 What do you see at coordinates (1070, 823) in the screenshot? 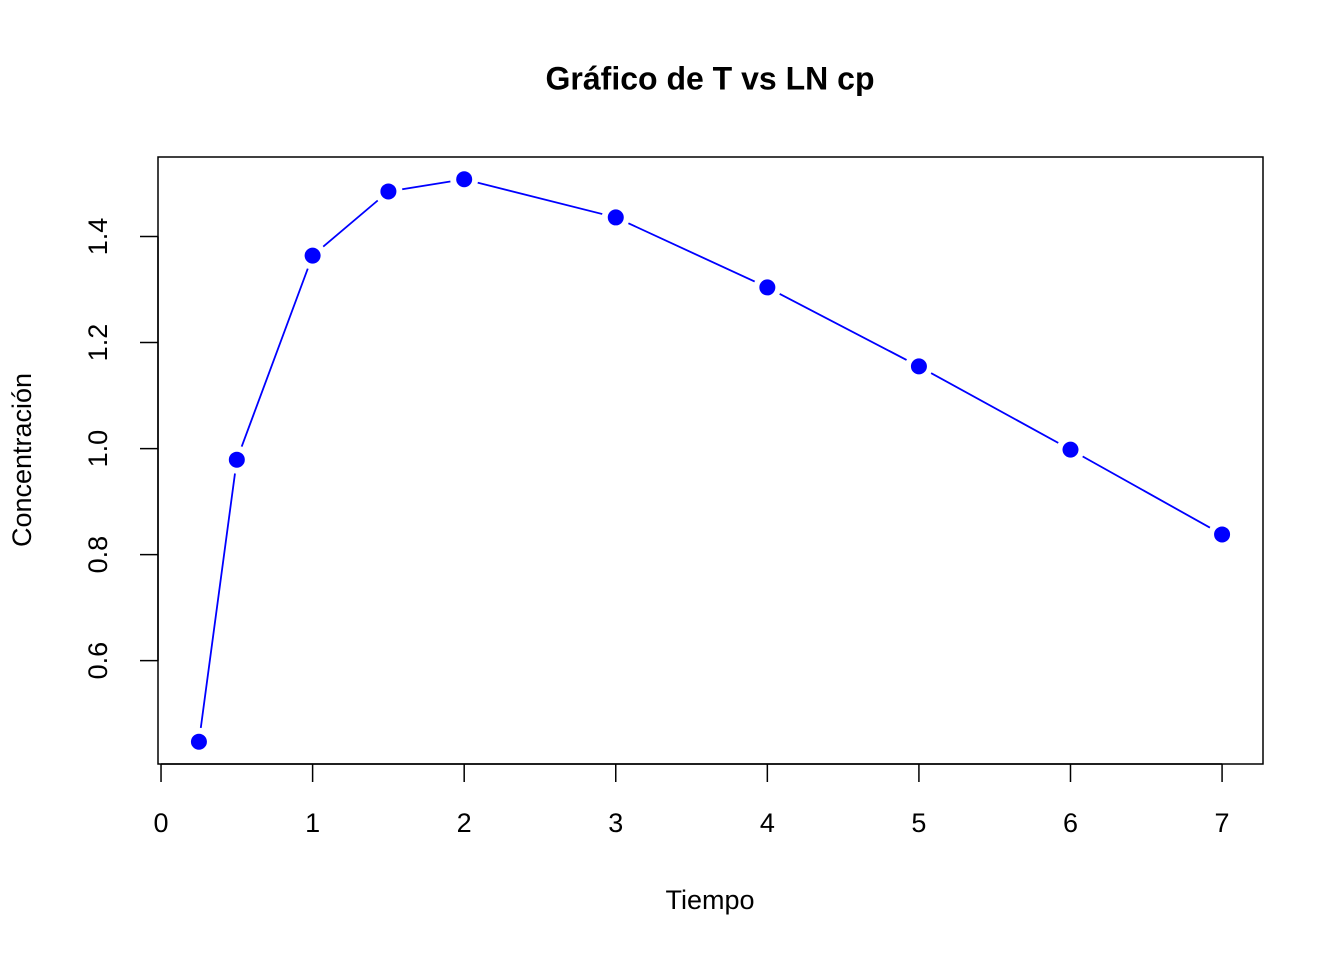
I see `x-tick-label: 6` at bounding box center [1070, 823].